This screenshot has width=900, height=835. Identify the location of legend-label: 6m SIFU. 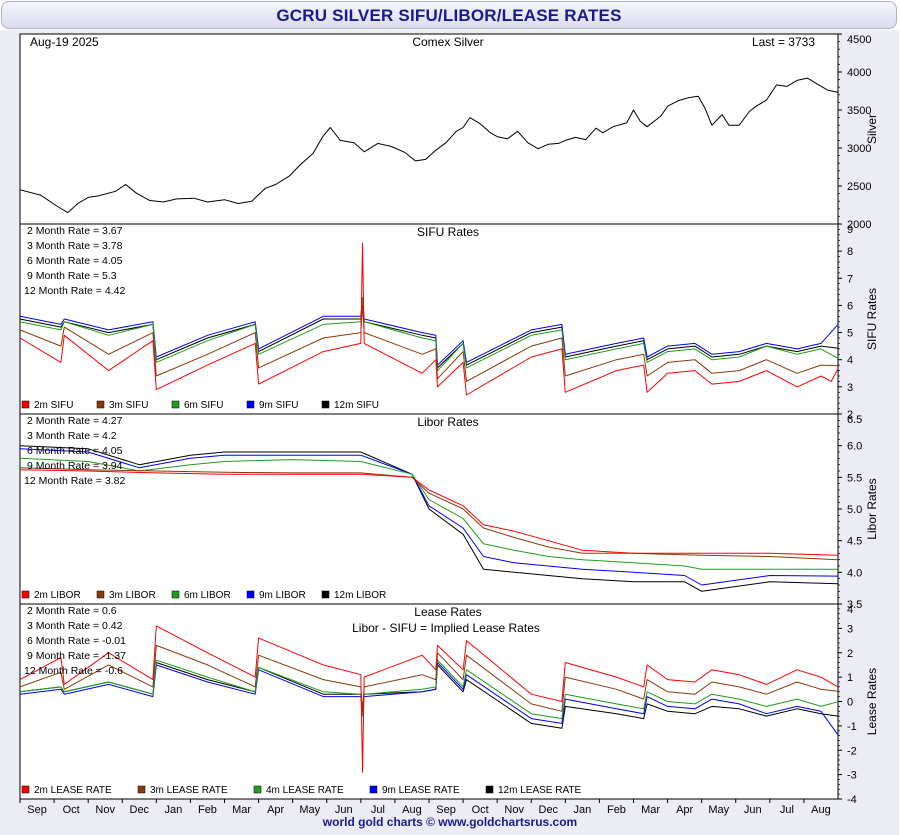
(203, 405).